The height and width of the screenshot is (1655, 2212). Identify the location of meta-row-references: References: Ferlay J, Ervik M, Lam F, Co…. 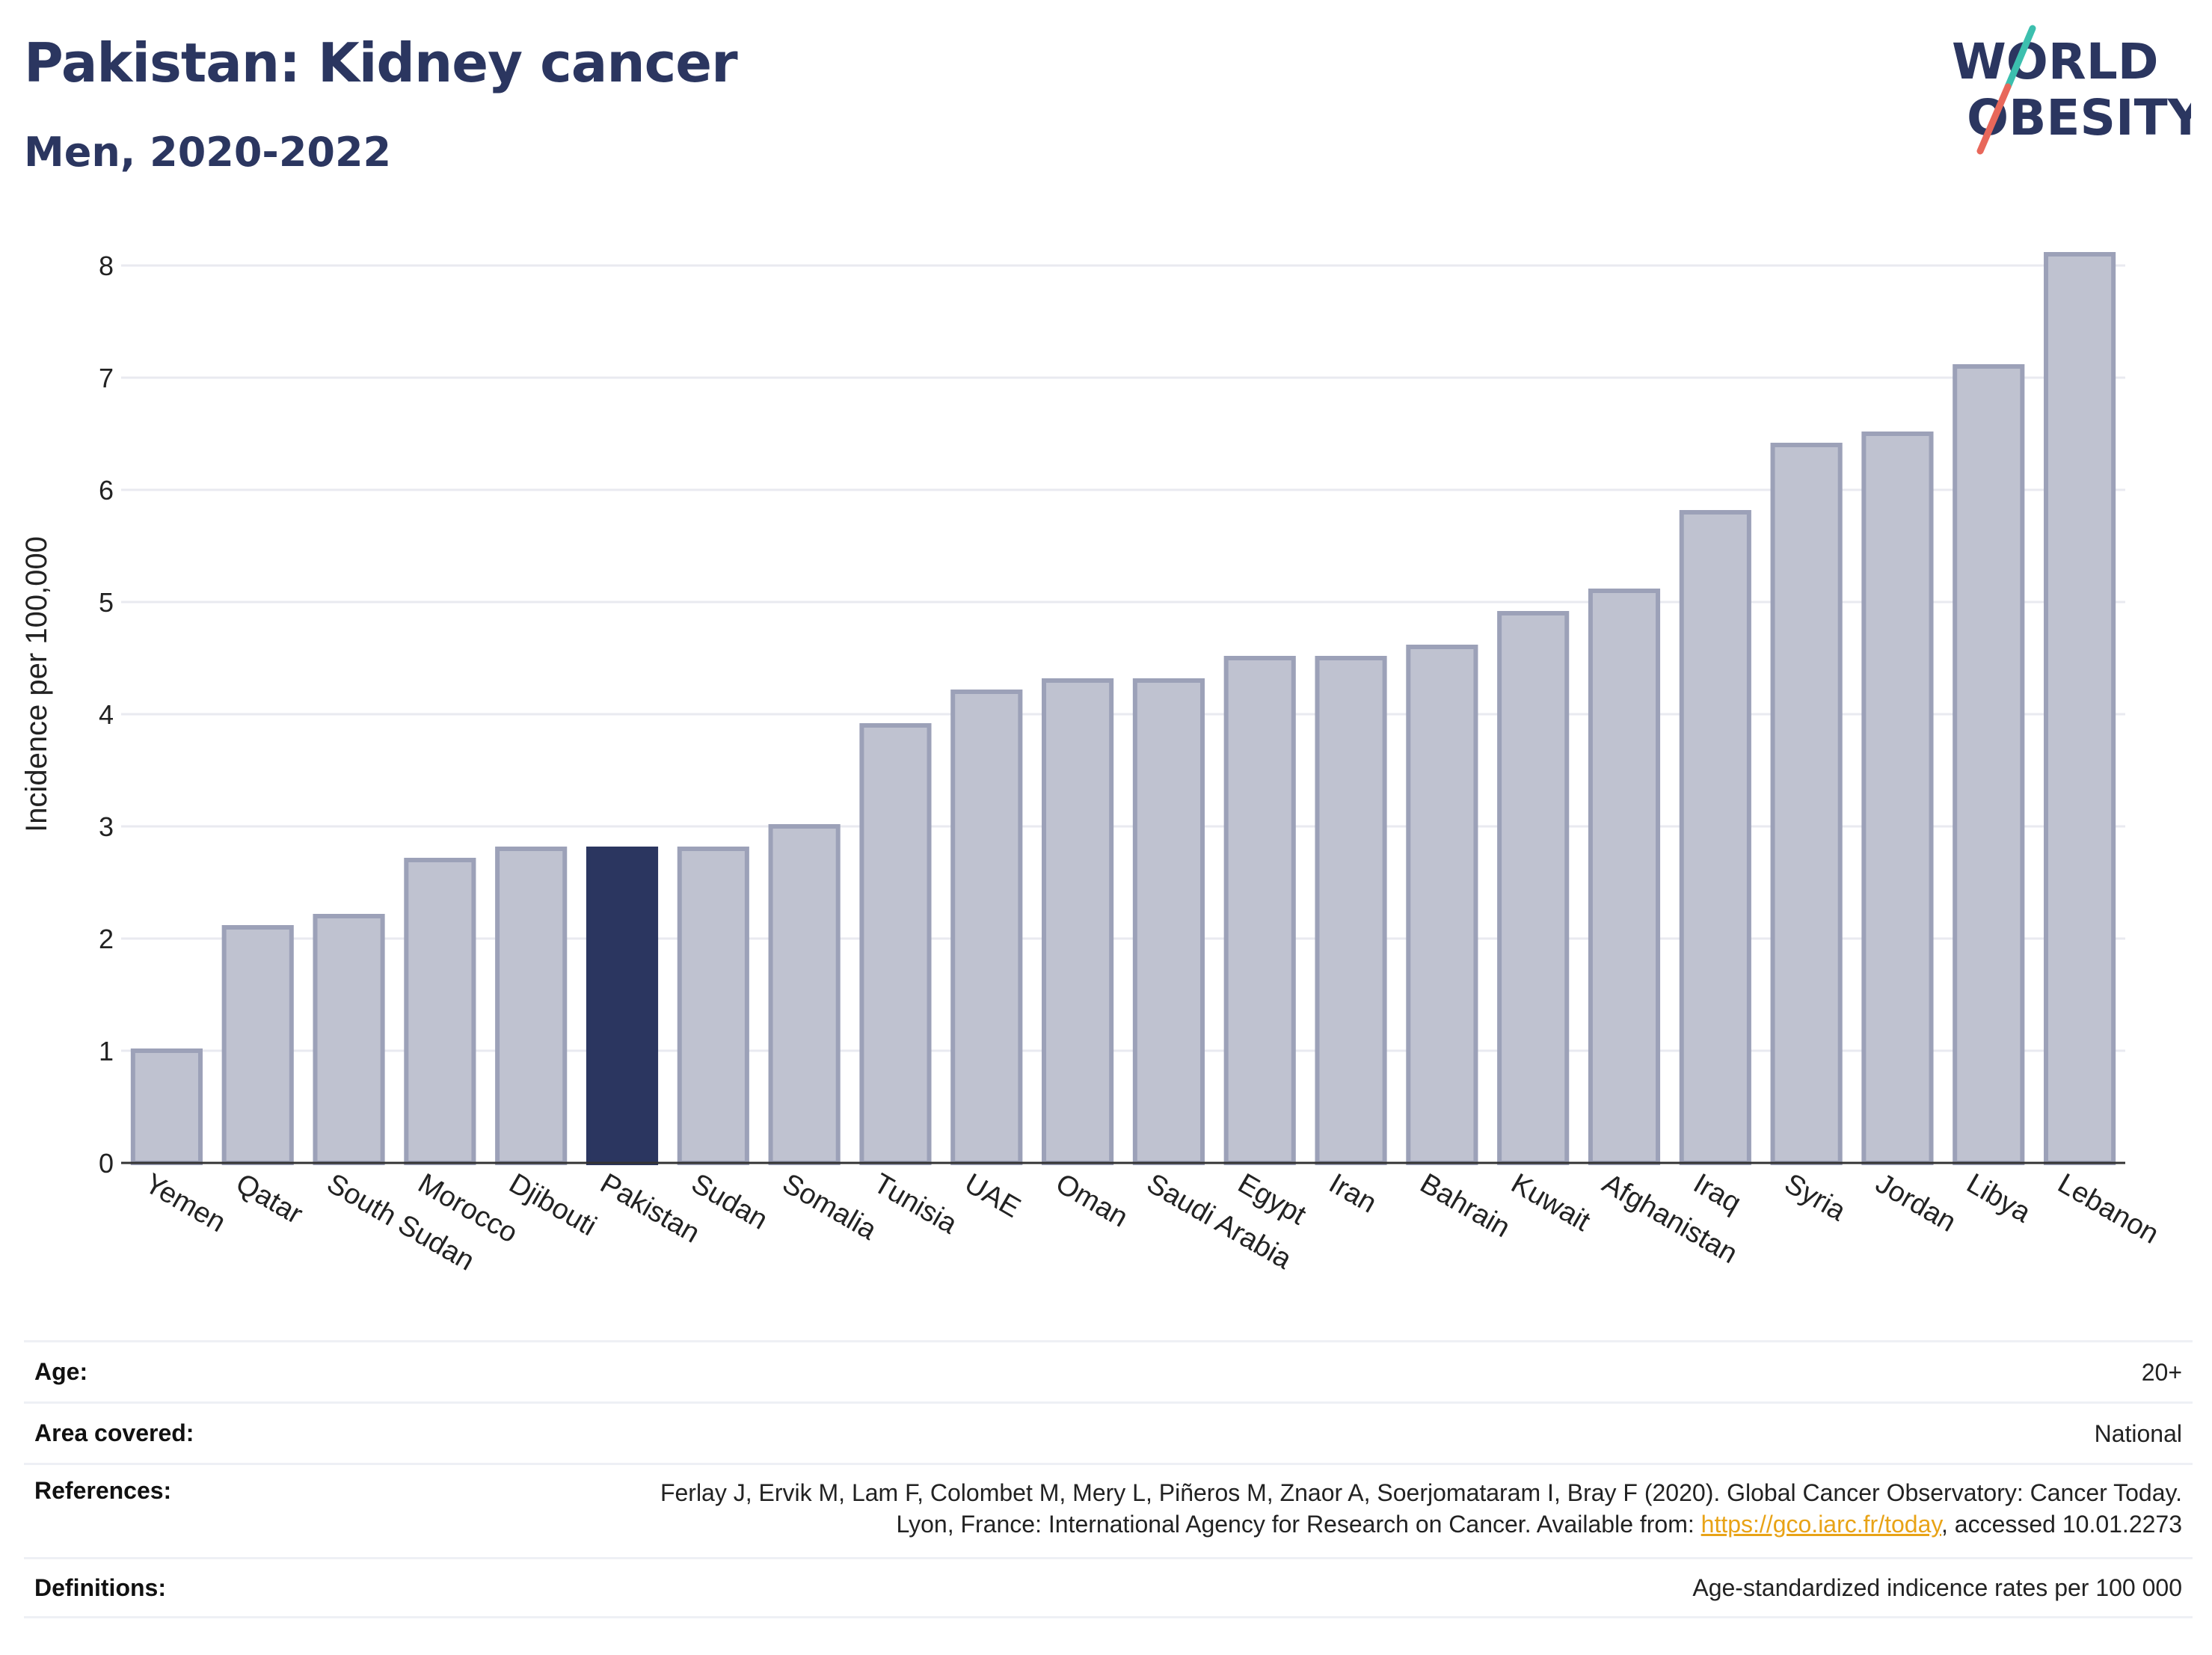
(1108, 1510).